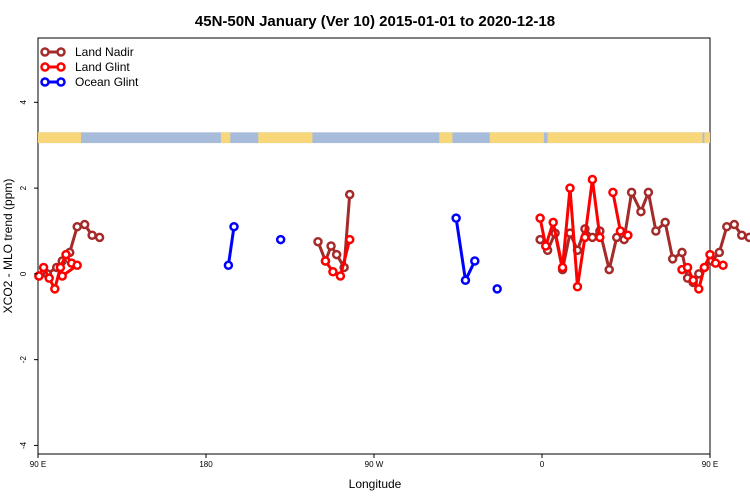 Image resolution: width=750 pixels, height=500 pixels. What do you see at coordinates (23, 273) in the screenshot?
I see `y-tick-label: 0` at bounding box center [23, 273].